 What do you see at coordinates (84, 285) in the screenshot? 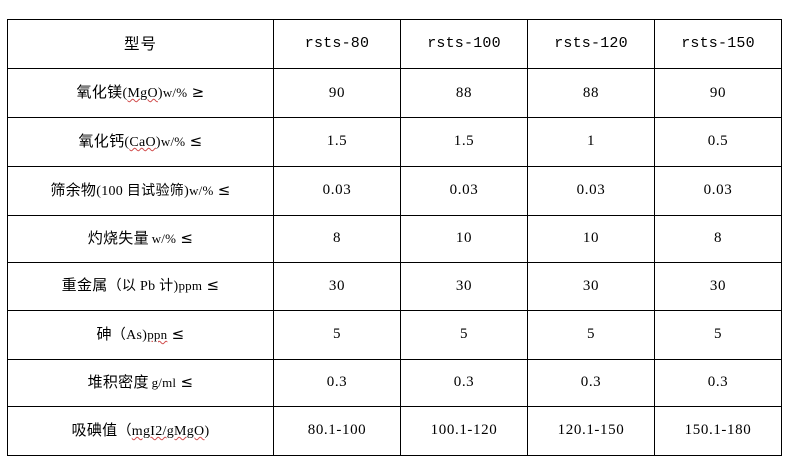
I see `row-label-chinese: 重金属` at bounding box center [84, 285].